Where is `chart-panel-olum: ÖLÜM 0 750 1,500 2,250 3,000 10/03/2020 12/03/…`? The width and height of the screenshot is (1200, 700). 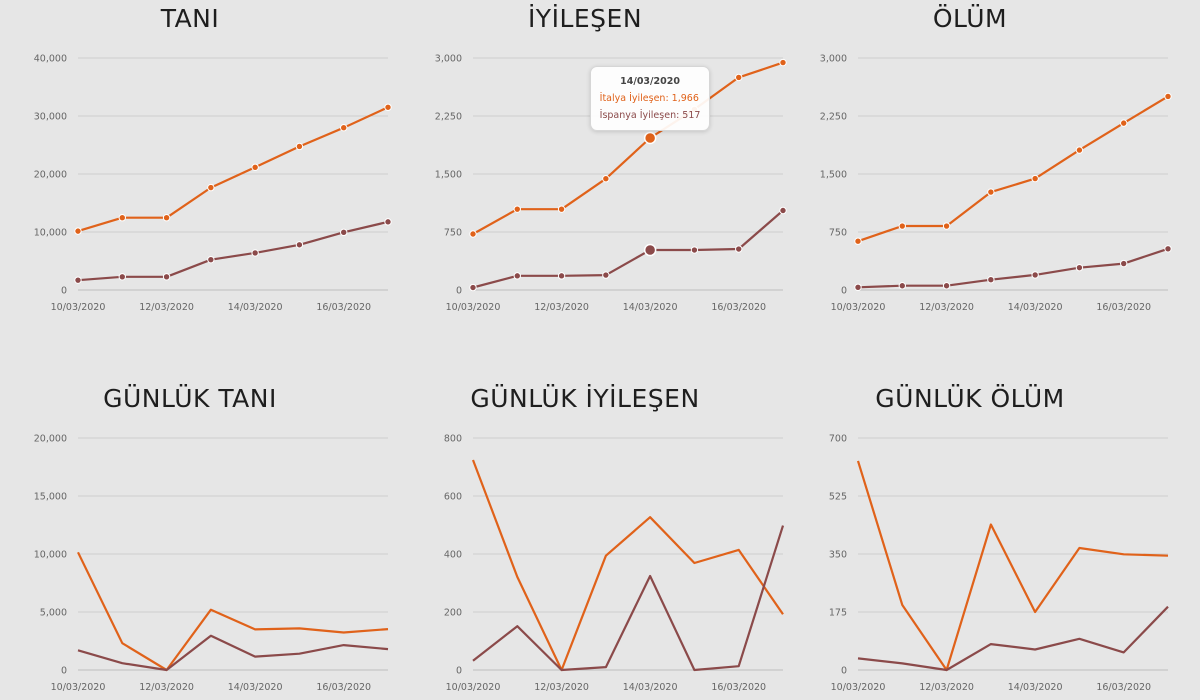
chart-panel-olum: ÖLÜM 0 750 1,500 2,250 3,000 10/03/2020 12/03/… is located at coordinates (976, 160).